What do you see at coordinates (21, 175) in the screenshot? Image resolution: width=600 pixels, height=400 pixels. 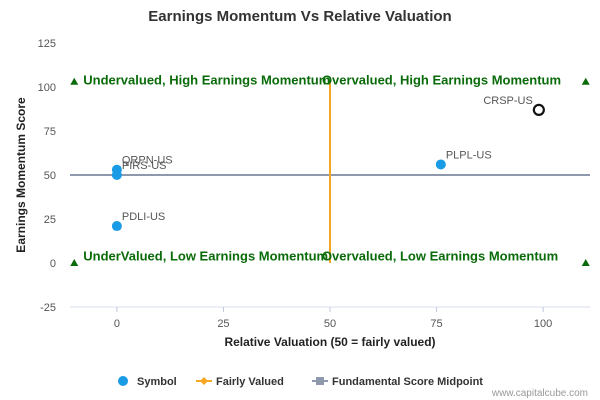 I see `y-axis-title: Earnings Momentum Score` at bounding box center [21, 175].